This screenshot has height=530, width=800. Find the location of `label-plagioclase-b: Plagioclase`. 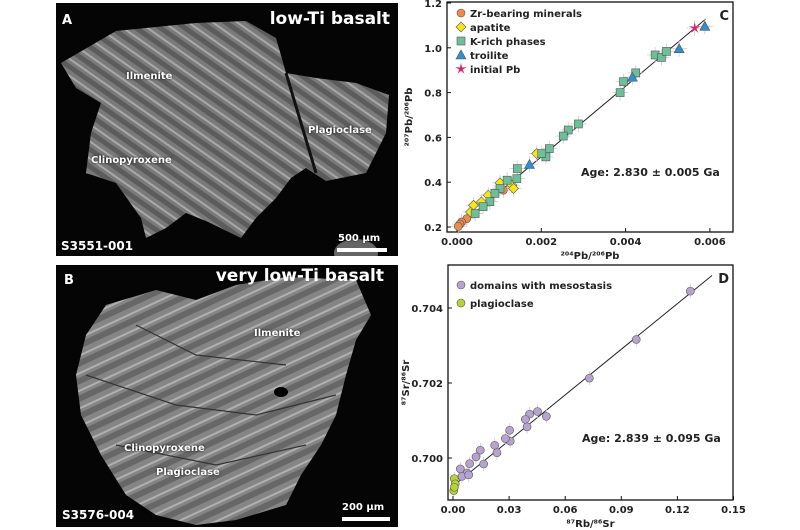

label-plagioclase-b: Plagioclase is located at coordinates (188, 472).